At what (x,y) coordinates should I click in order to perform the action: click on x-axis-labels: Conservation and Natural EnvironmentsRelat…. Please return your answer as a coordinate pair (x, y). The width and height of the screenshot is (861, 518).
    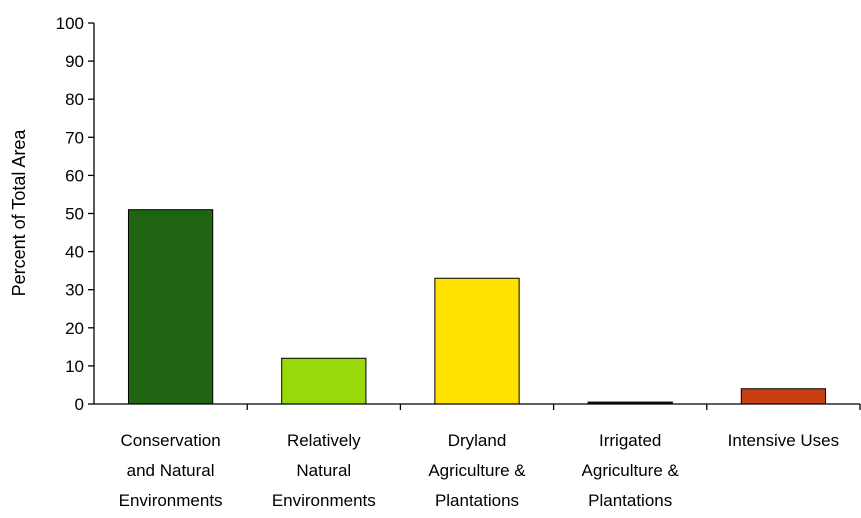
    Looking at the image, I should click on (479, 470).